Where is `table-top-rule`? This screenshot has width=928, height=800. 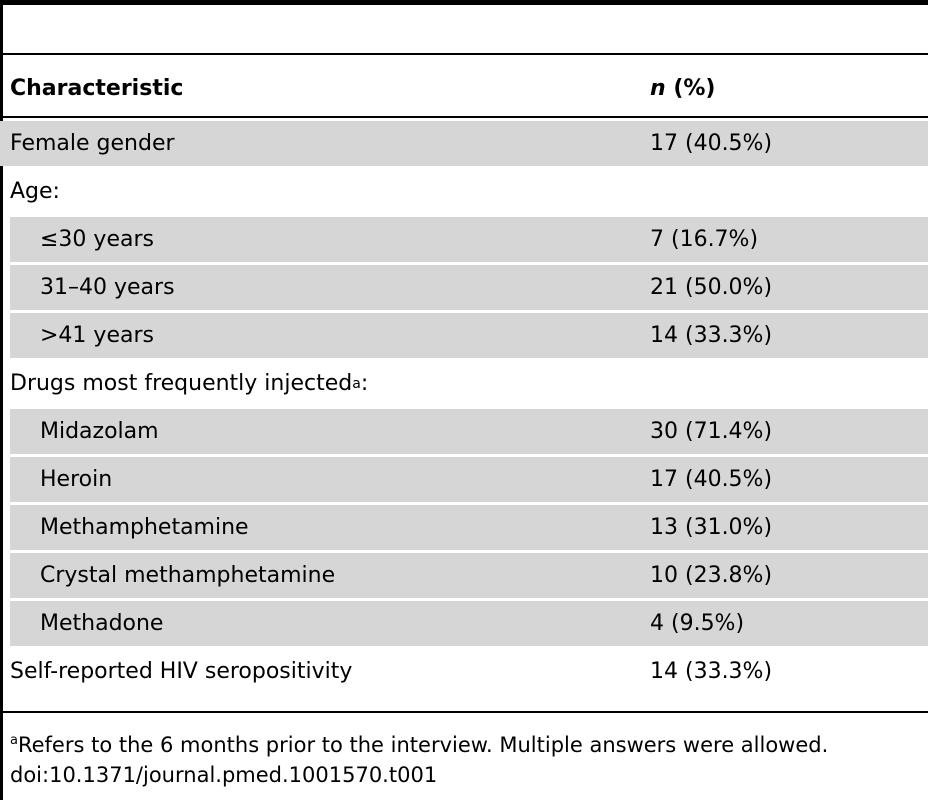 table-top-rule is located at coordinates (464, 2).